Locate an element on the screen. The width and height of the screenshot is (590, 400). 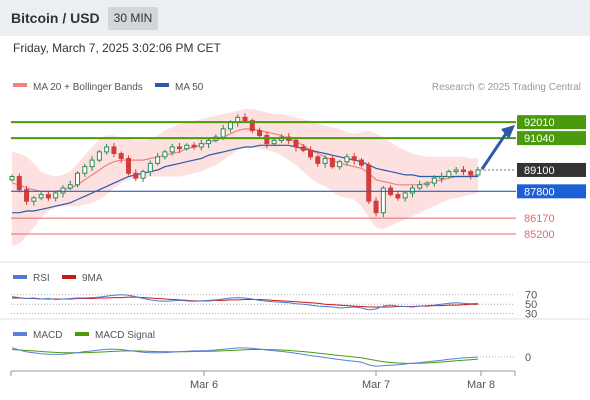
rsi-level-label: 70 is located at coordinates (531, 296).